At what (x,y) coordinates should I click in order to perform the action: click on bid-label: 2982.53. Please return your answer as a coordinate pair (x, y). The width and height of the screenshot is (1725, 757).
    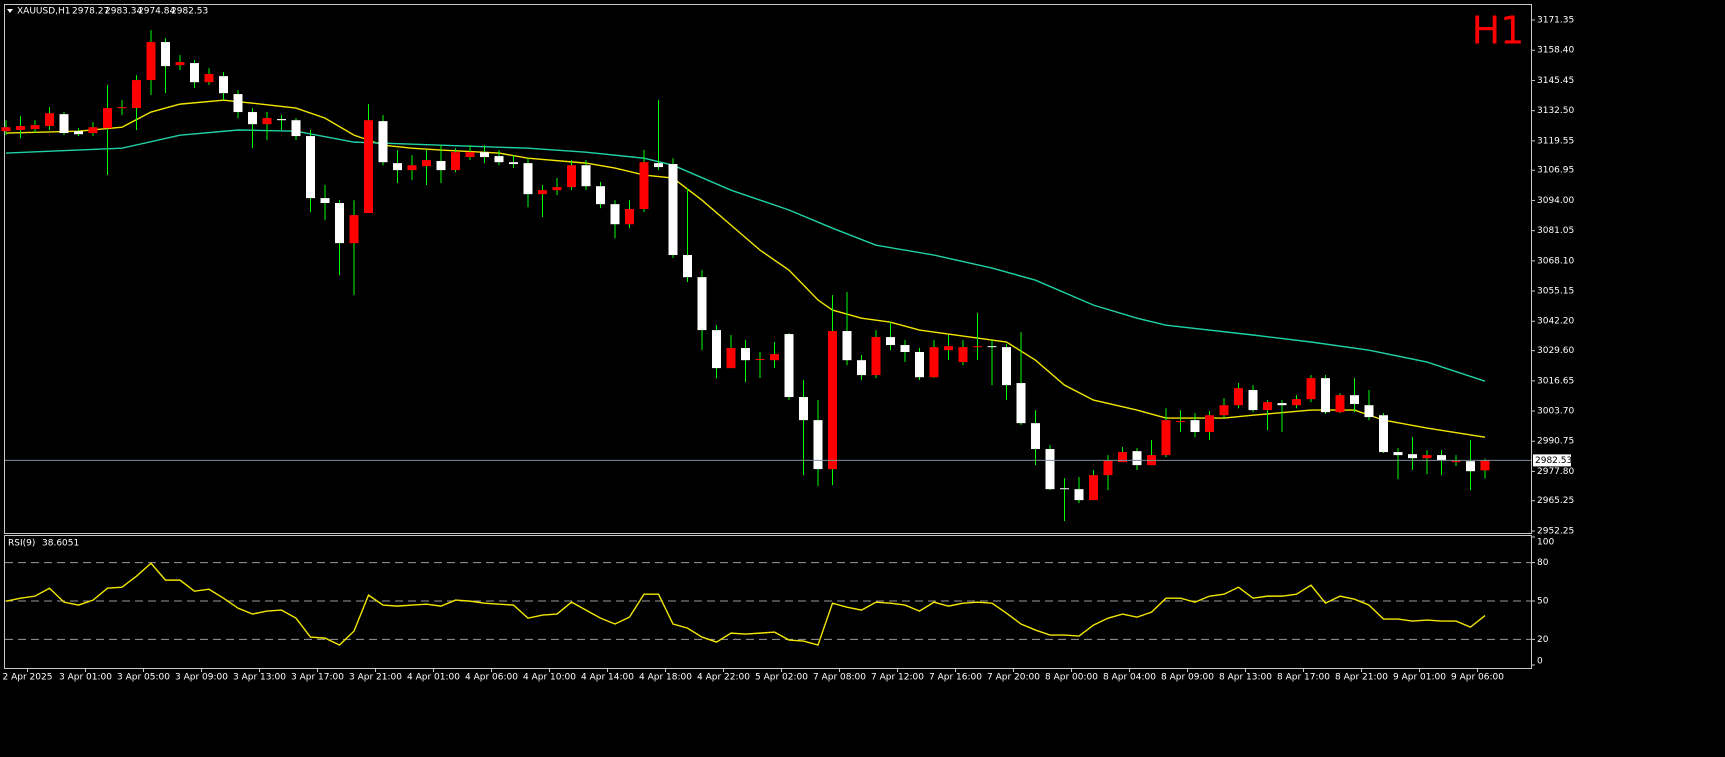
    Looking at the image, I should click on (1553, 461).